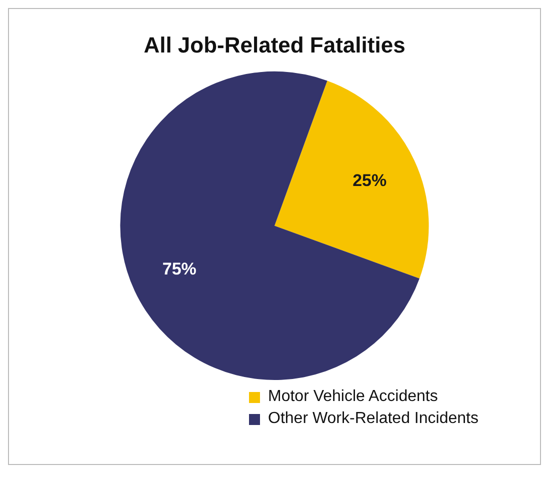  I want to click on data-label: 25%, so click(369, 180).